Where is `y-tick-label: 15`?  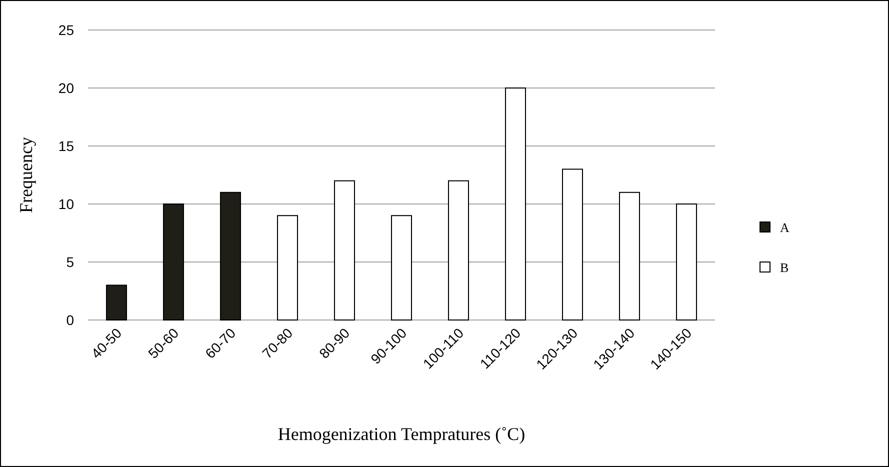
y-tick-label: 15 is located at coordinates (66, 146).